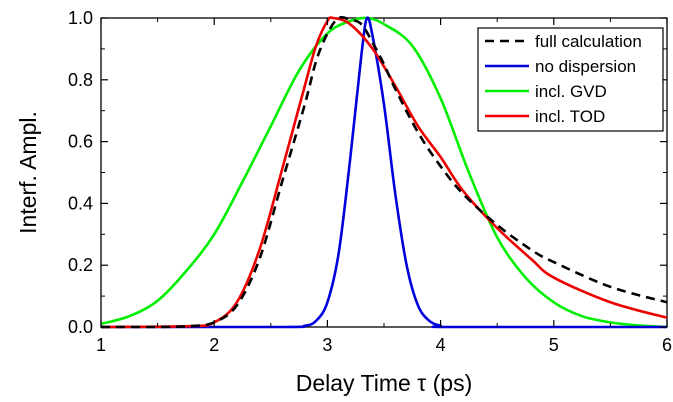 This screenshot has width=673, height=402. I want to click on y-tick-label: 0.8, so click(80, 80).